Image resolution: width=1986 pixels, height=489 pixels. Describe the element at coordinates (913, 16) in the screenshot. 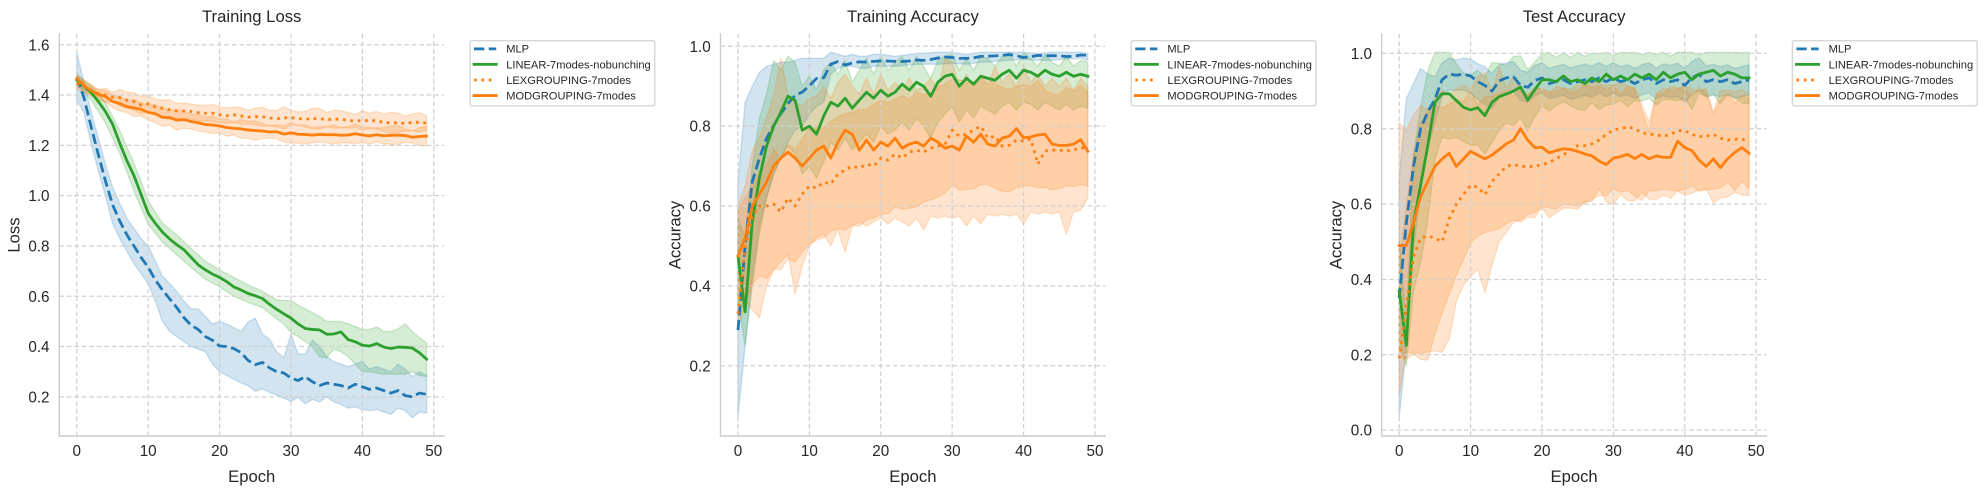

I see `svg-text: Training Accuracy` at that location.